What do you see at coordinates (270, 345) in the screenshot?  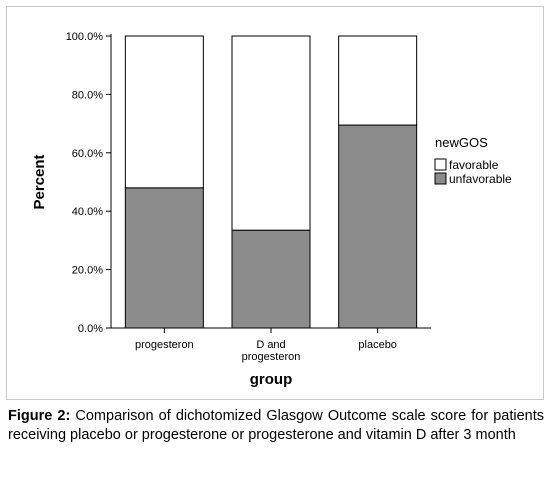 I see `x-tick-label: D and` at bounding box center [270, 345].